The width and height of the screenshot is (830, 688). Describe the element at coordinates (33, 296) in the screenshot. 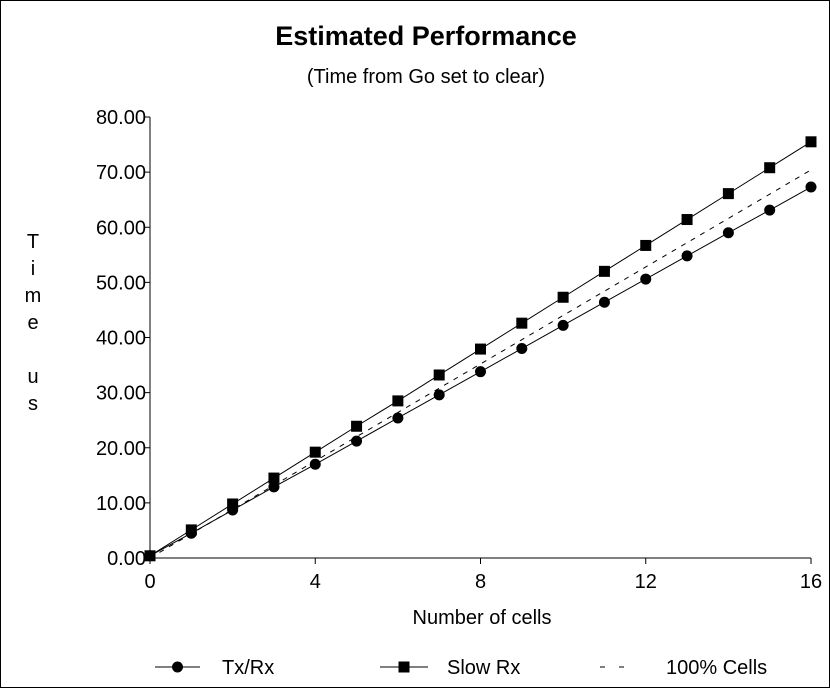

I see `y-axis-label-char: m` at that location.